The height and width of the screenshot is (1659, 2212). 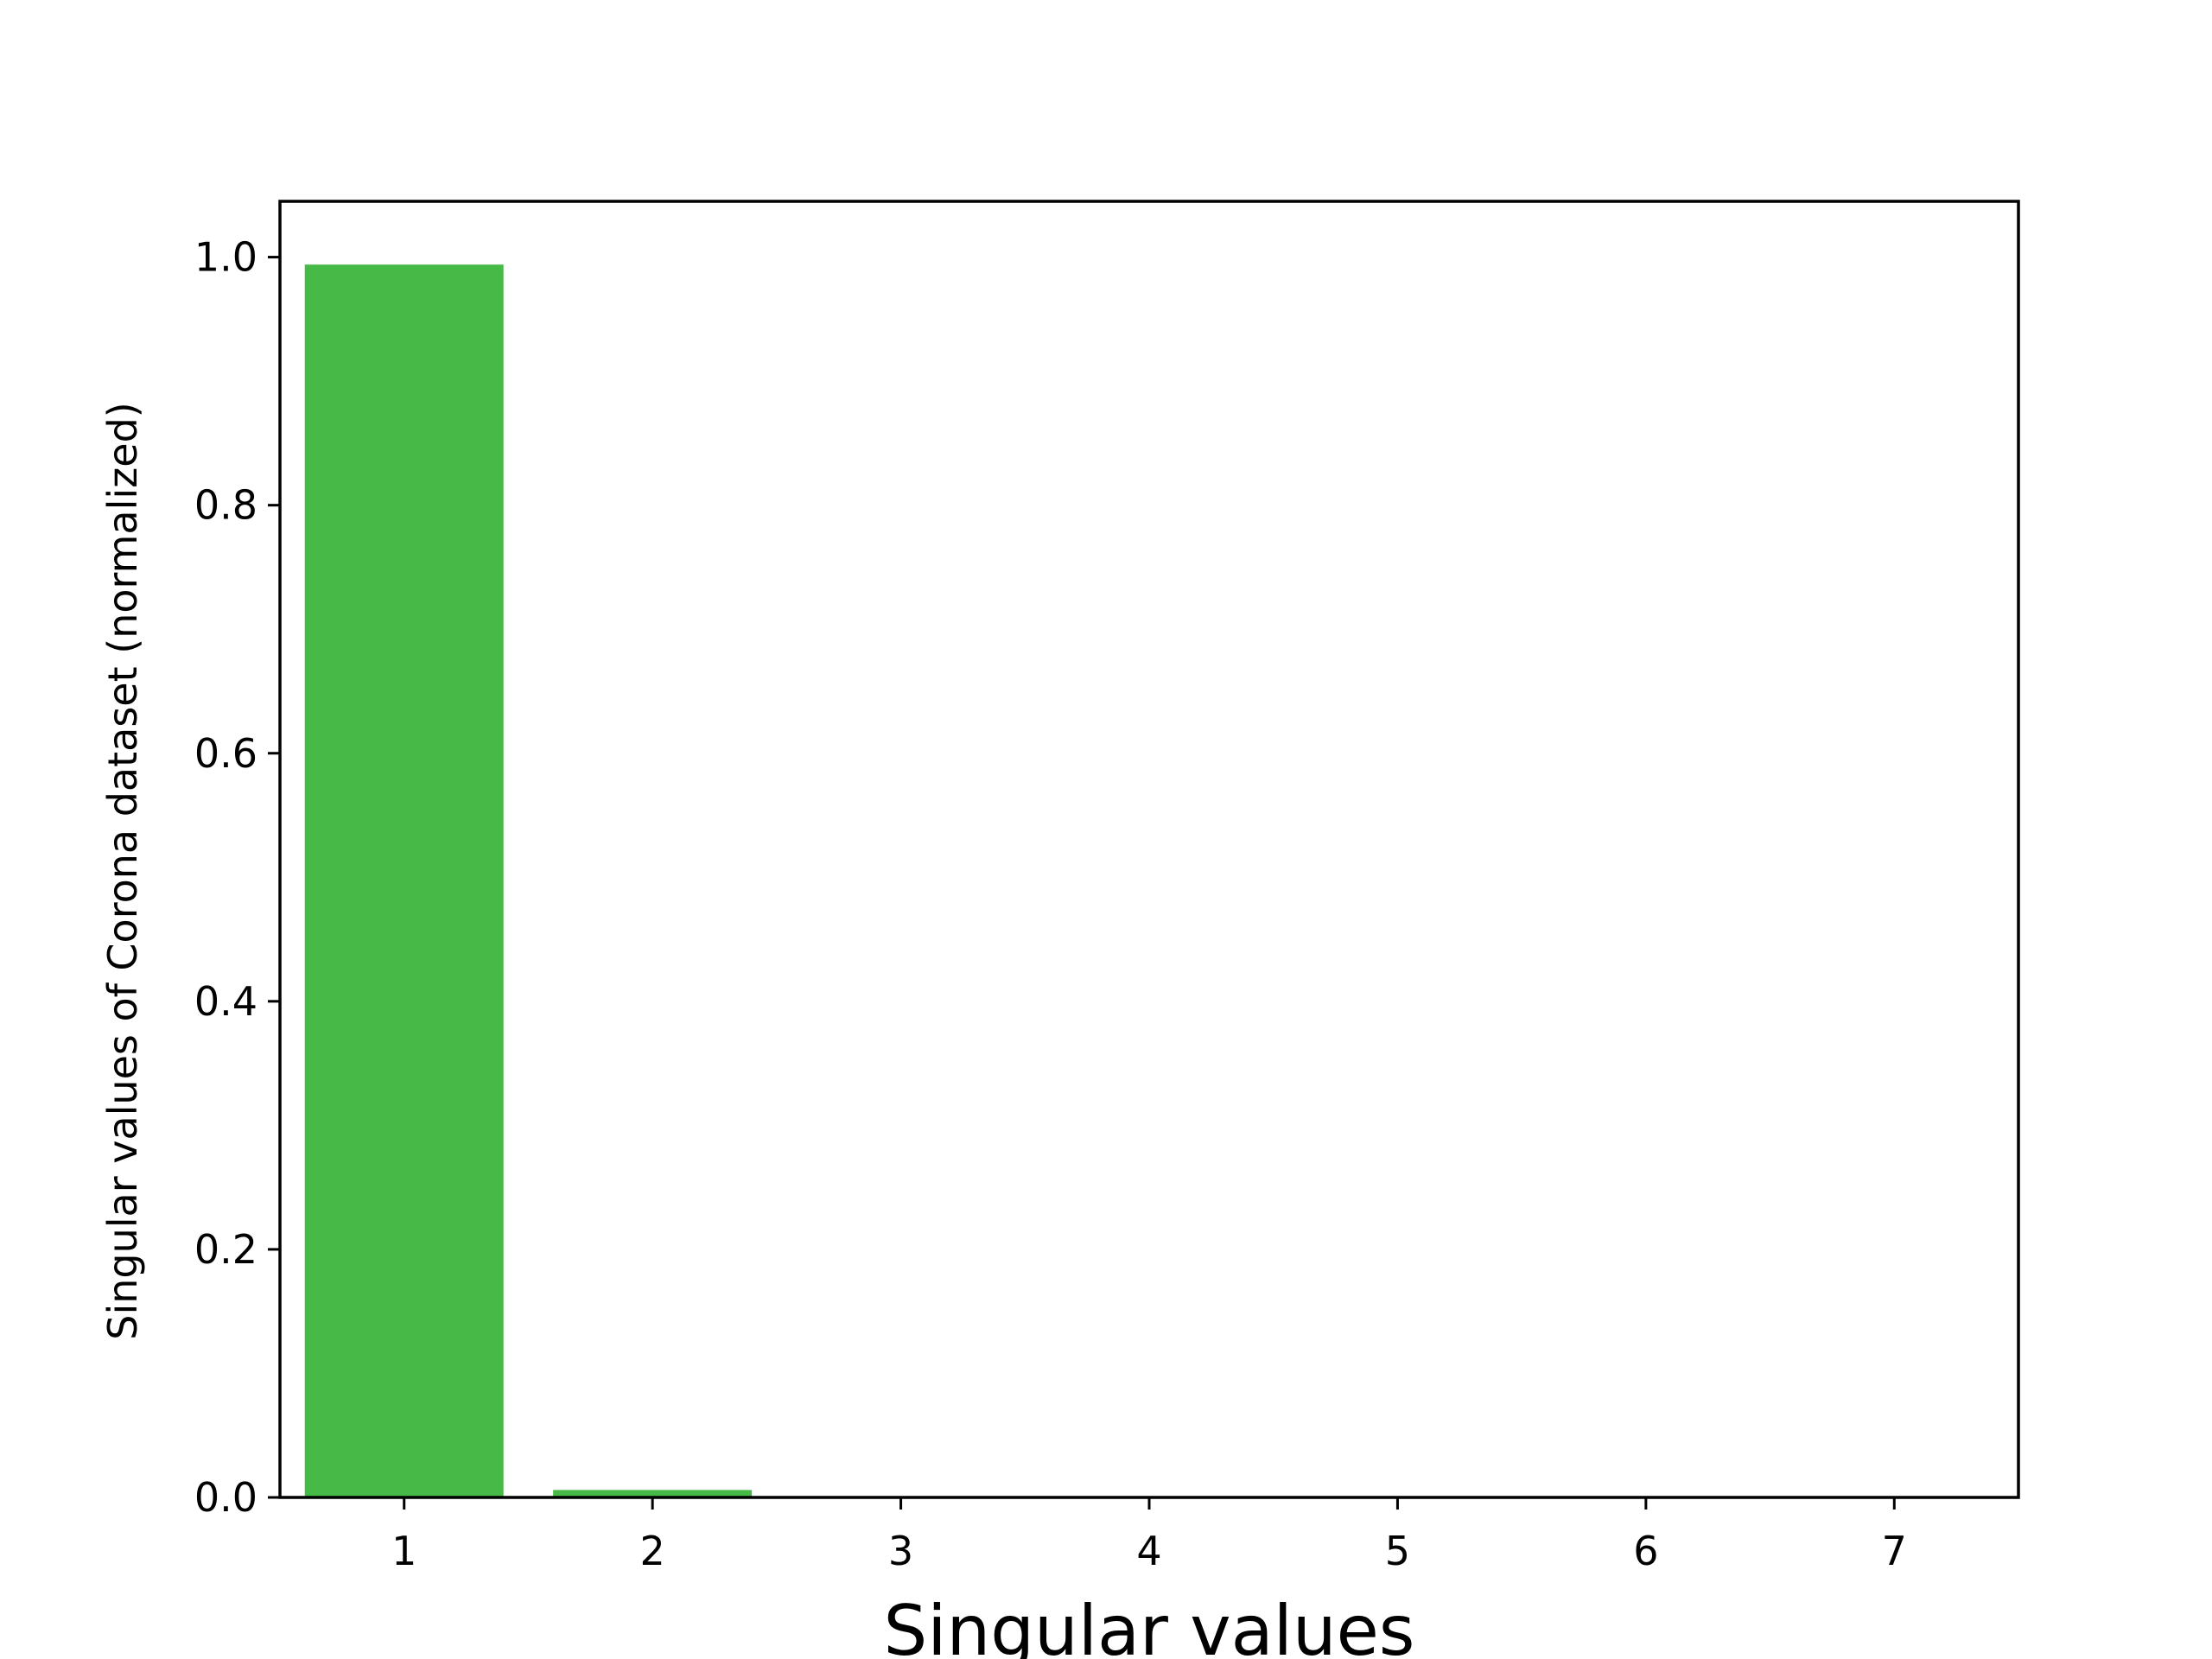 What do you see at coordinates (1149, 1625) in the screenshot?
I see `x-axis-title: Singular values` at bounding box center [1149, 1625].